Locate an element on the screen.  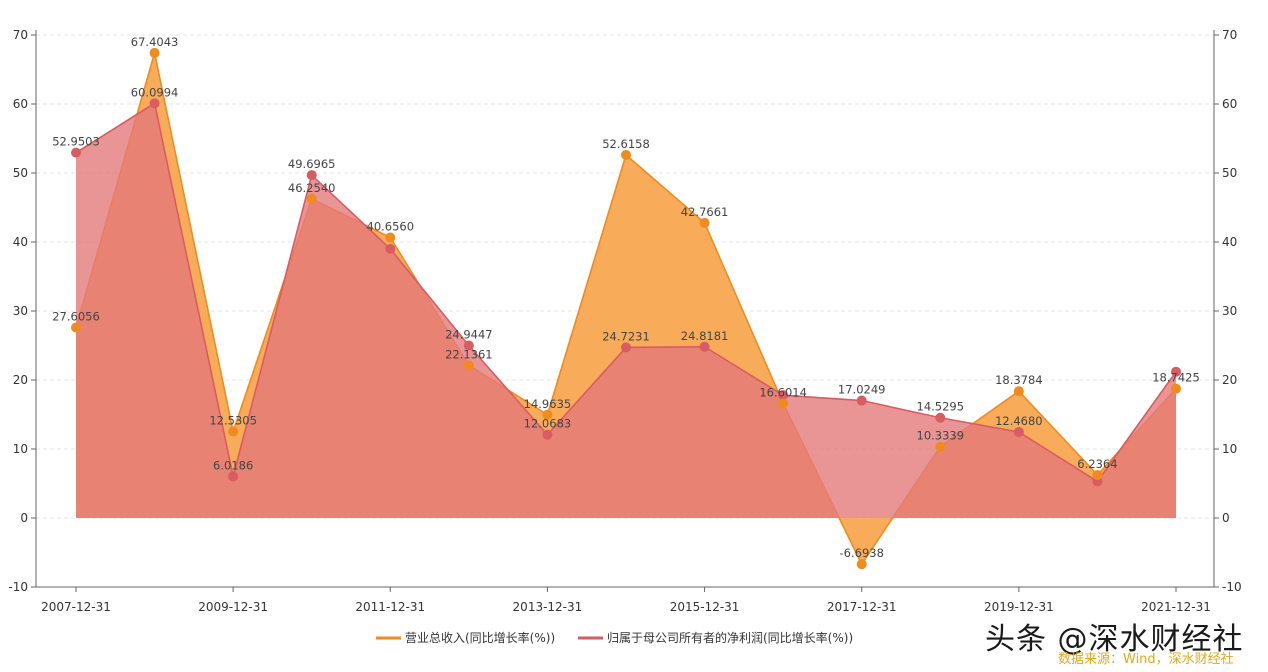
data-label-series-1: 52.6158 is located at coordinates (626, 144).